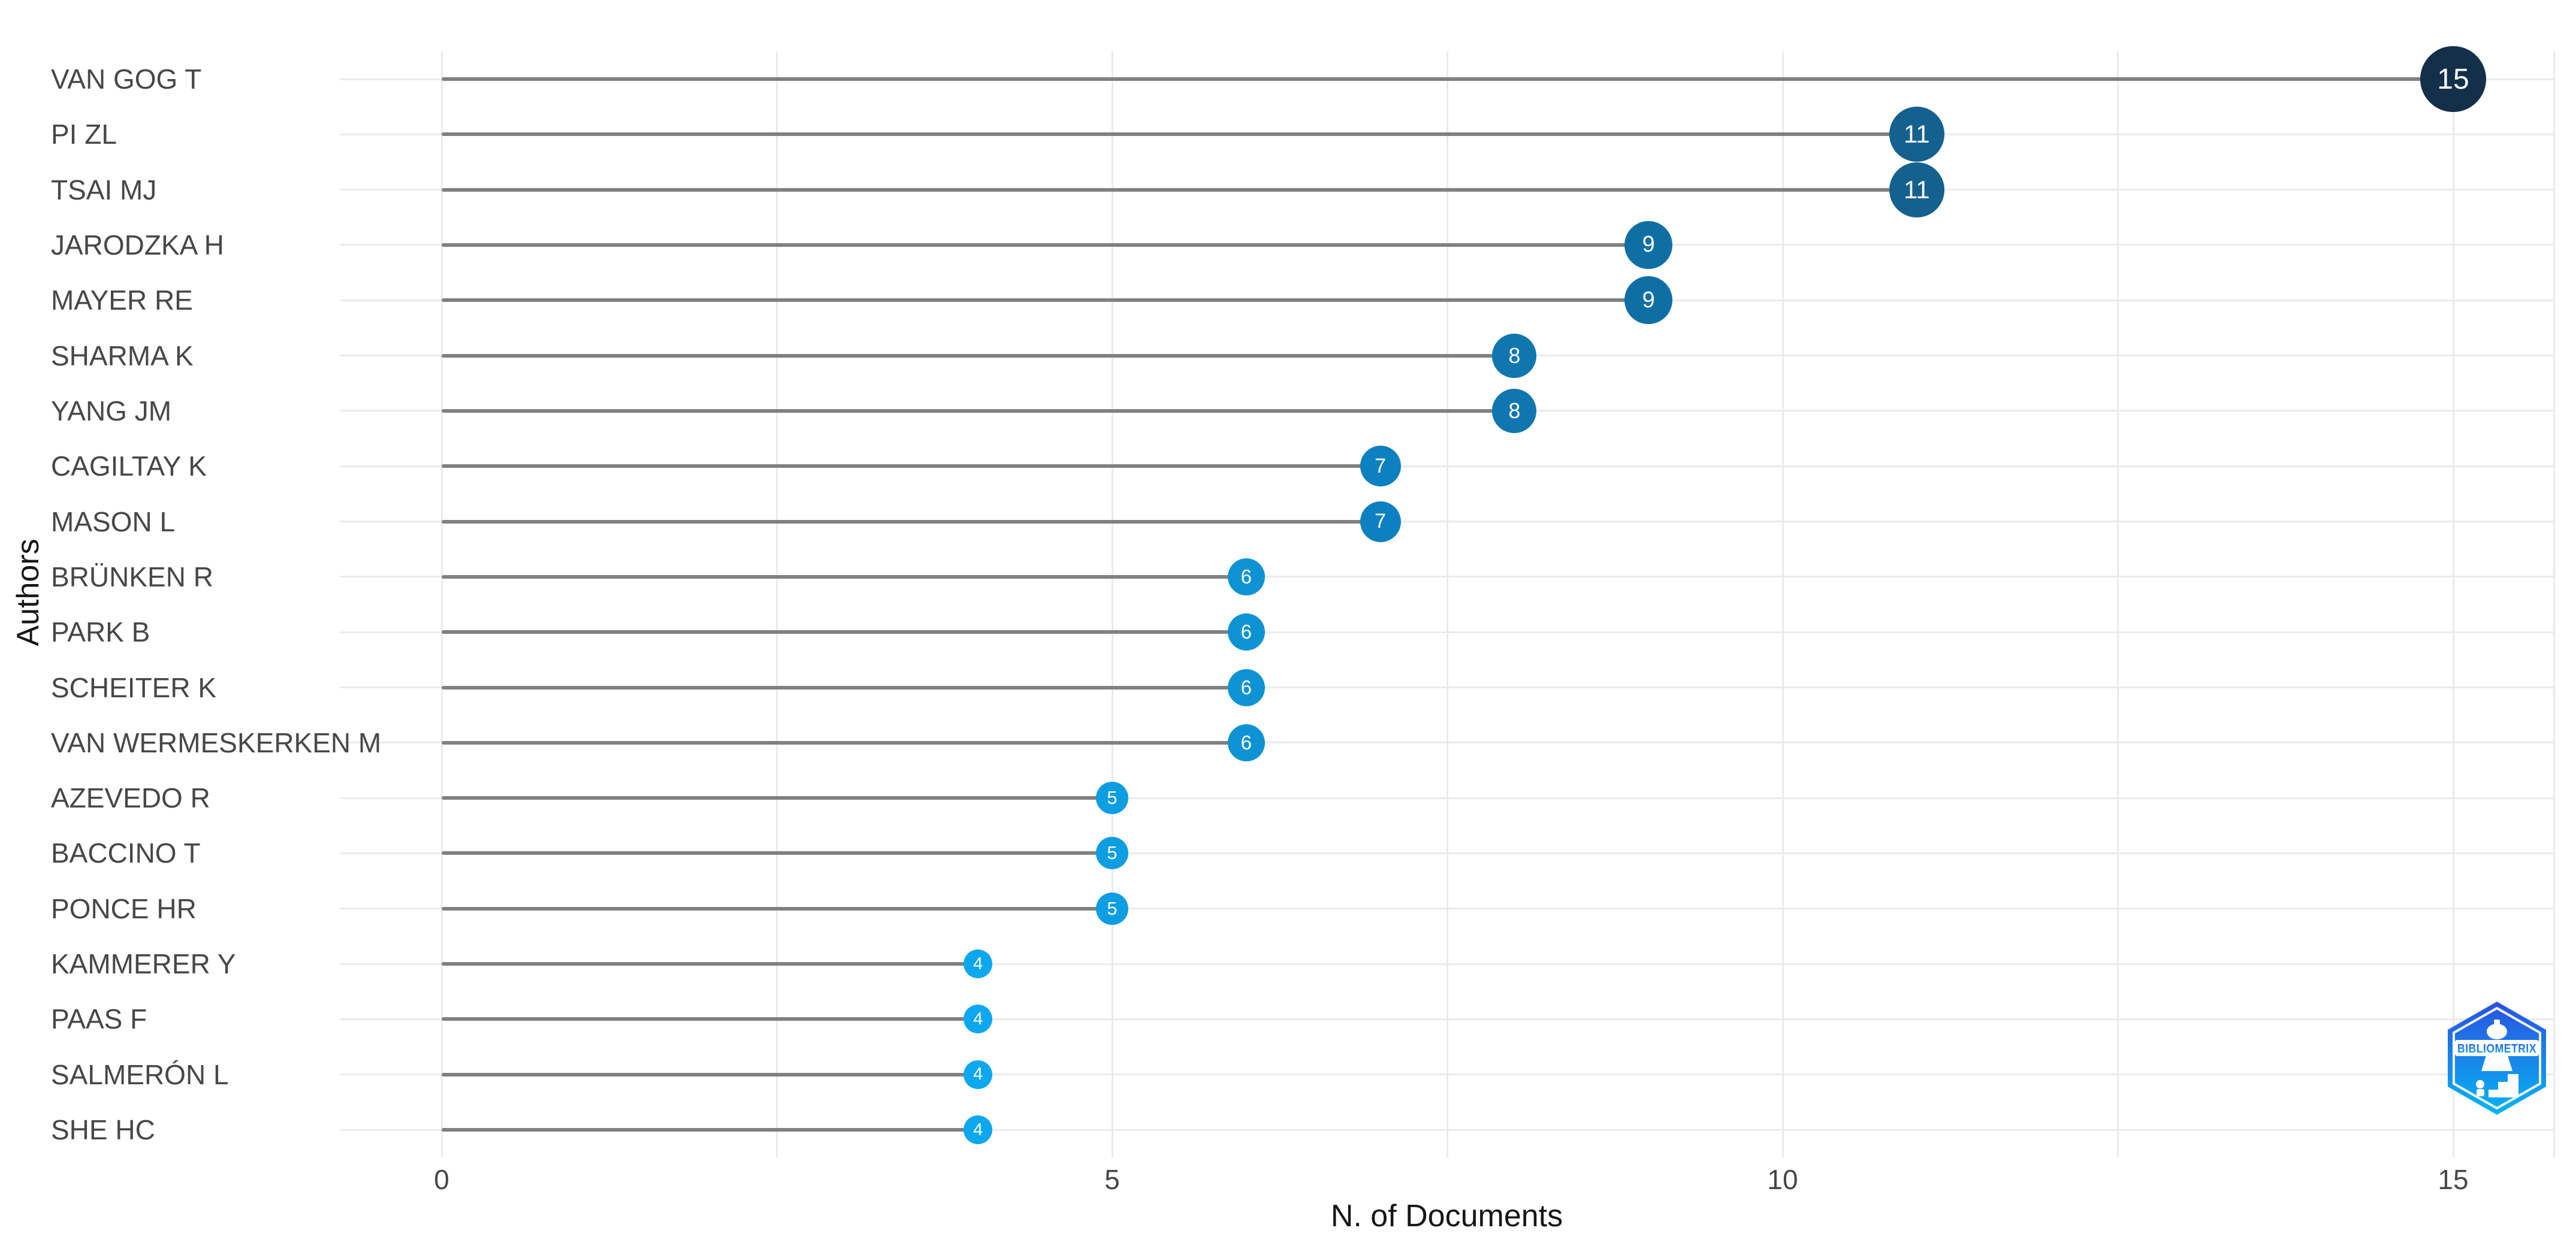 This screenshot has height=1249, width=2576. What do you see at coordinates (129, 466) in the screenshot?
I see `author-label: CAGILTAY K` at bounding box center [129, 466].